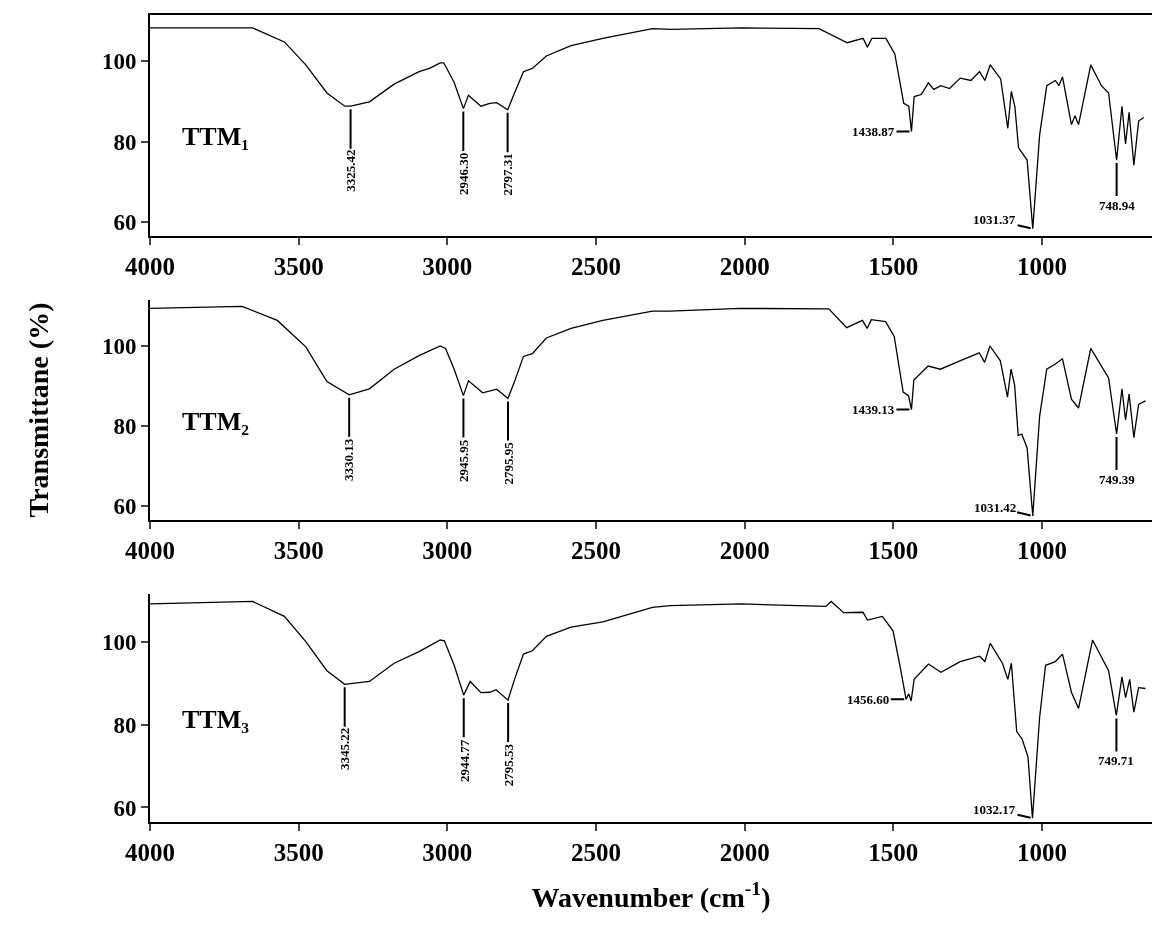  What do you see at coordinates (463, 173) in the screenshot?
I see `annotation: 2946.30` at bounding box center [463, 173].